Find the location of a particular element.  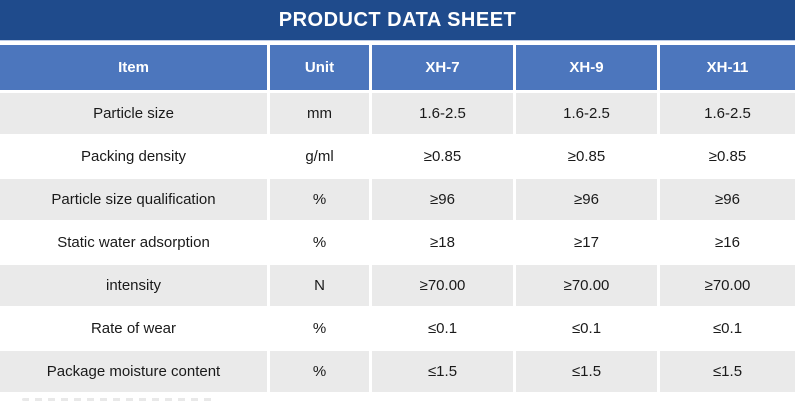

item-cell: intensity is located at coordinates (133, 285).